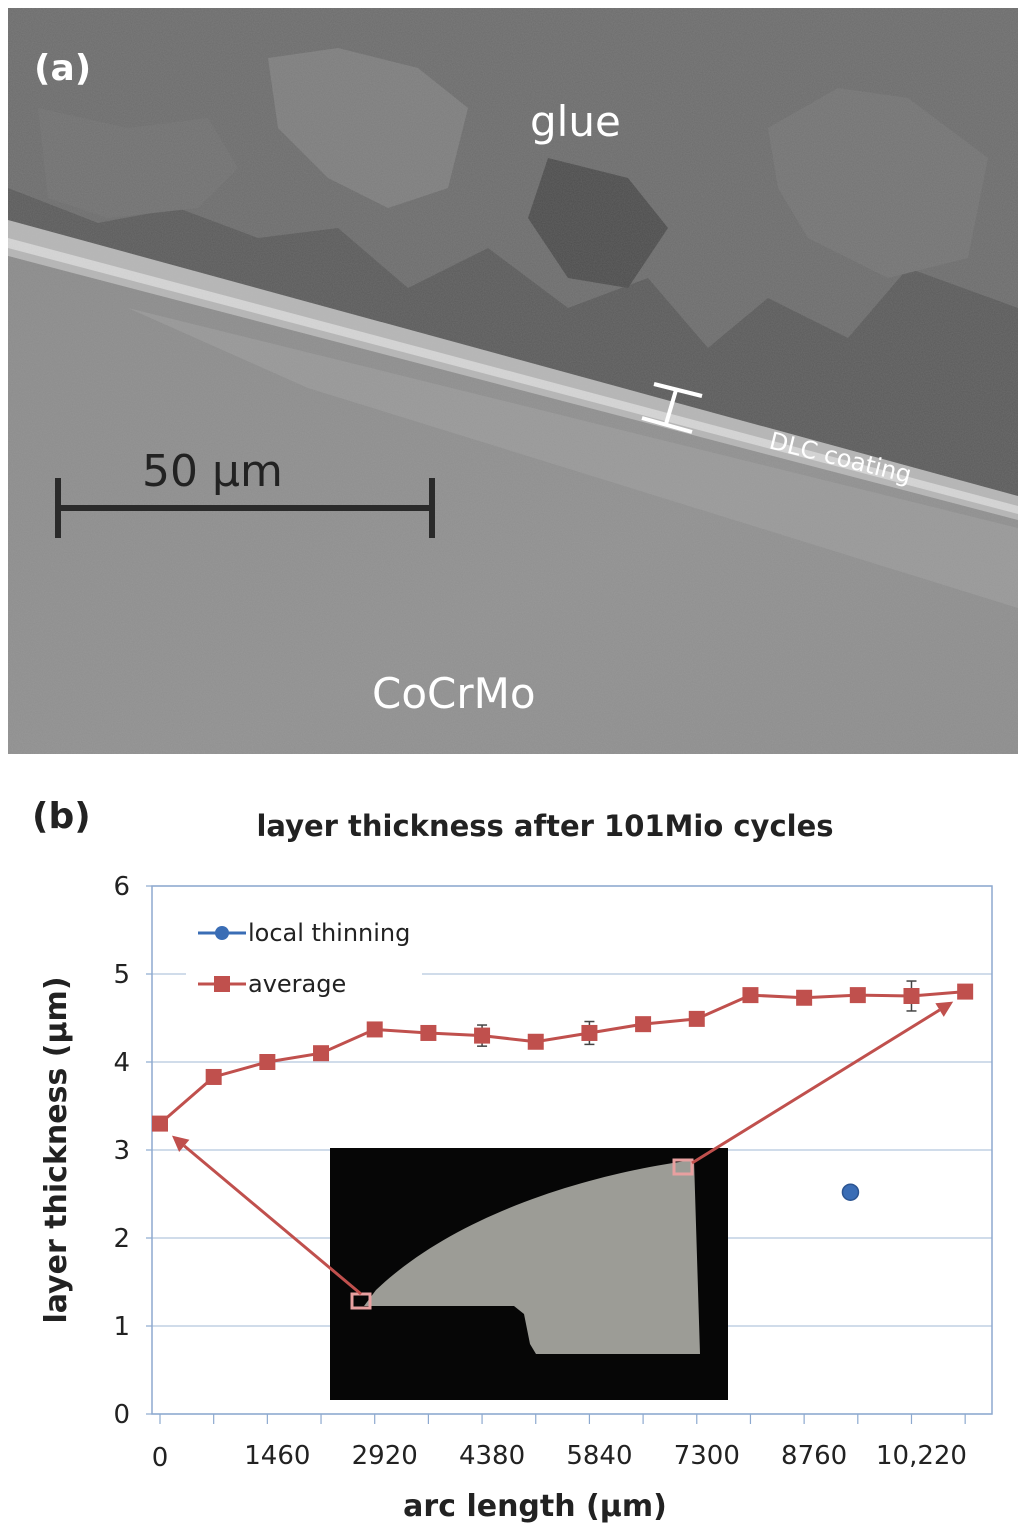  Describe the element at coordinates (575, 121) in the screenshot. I see `glue-label: glue` at that location.